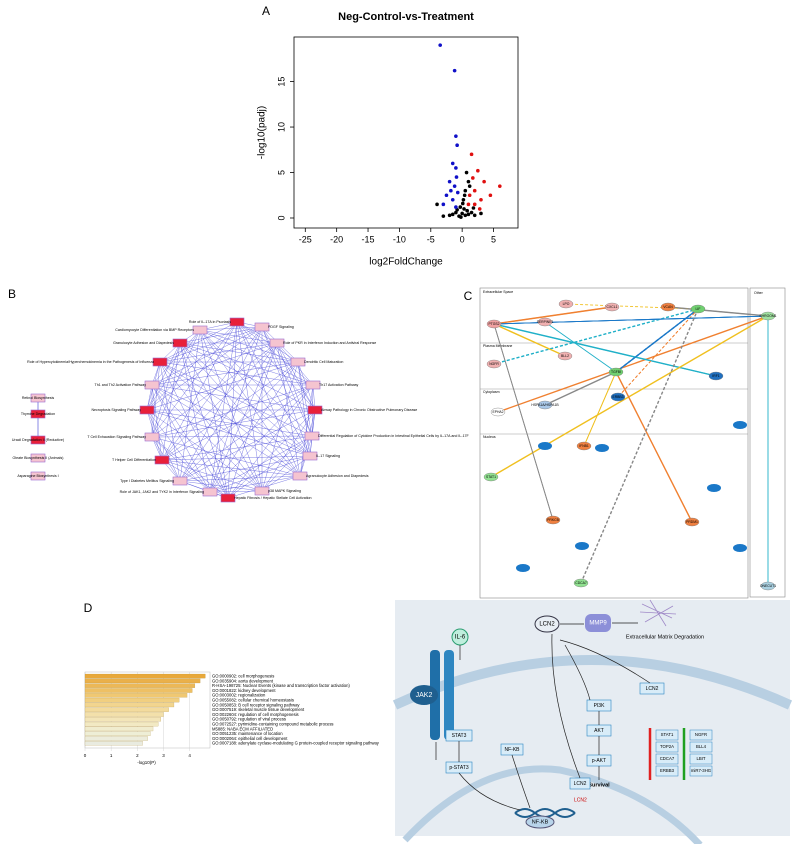  Describe the element at coordinates (406, 17) in the screenshot. I see `chart-title: Neg-Control-vs-Treatment` at that location.